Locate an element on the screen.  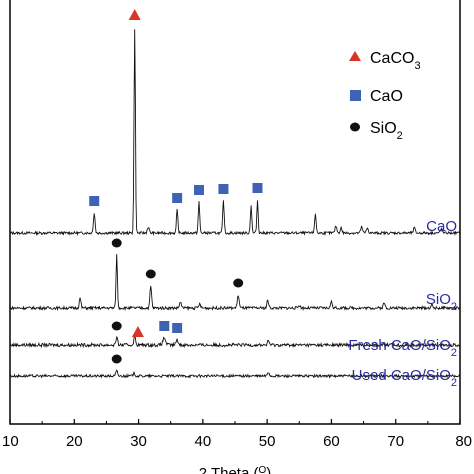
series-label-3: Used CaO/SiO2 is located at coordinates (404, 378).